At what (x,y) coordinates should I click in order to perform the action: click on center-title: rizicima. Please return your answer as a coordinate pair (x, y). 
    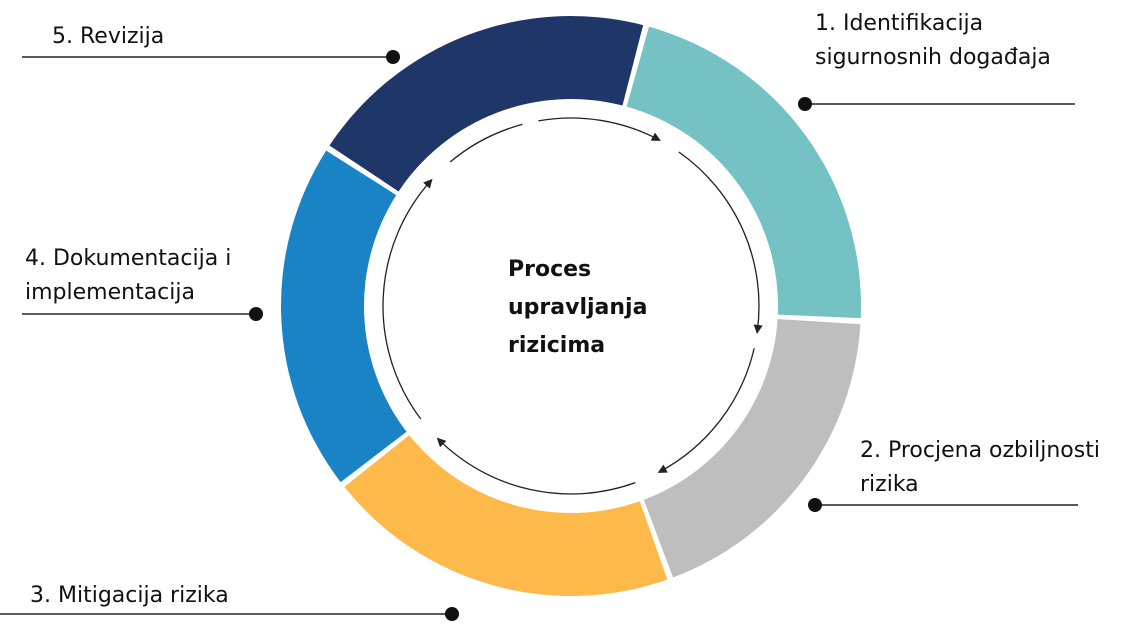
    Looking at the image, I should click on (556, 345).